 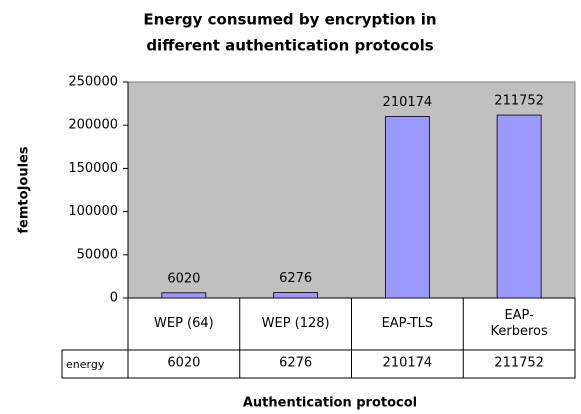 I want to click on table-value: 6276, so click(x=295, y=363).